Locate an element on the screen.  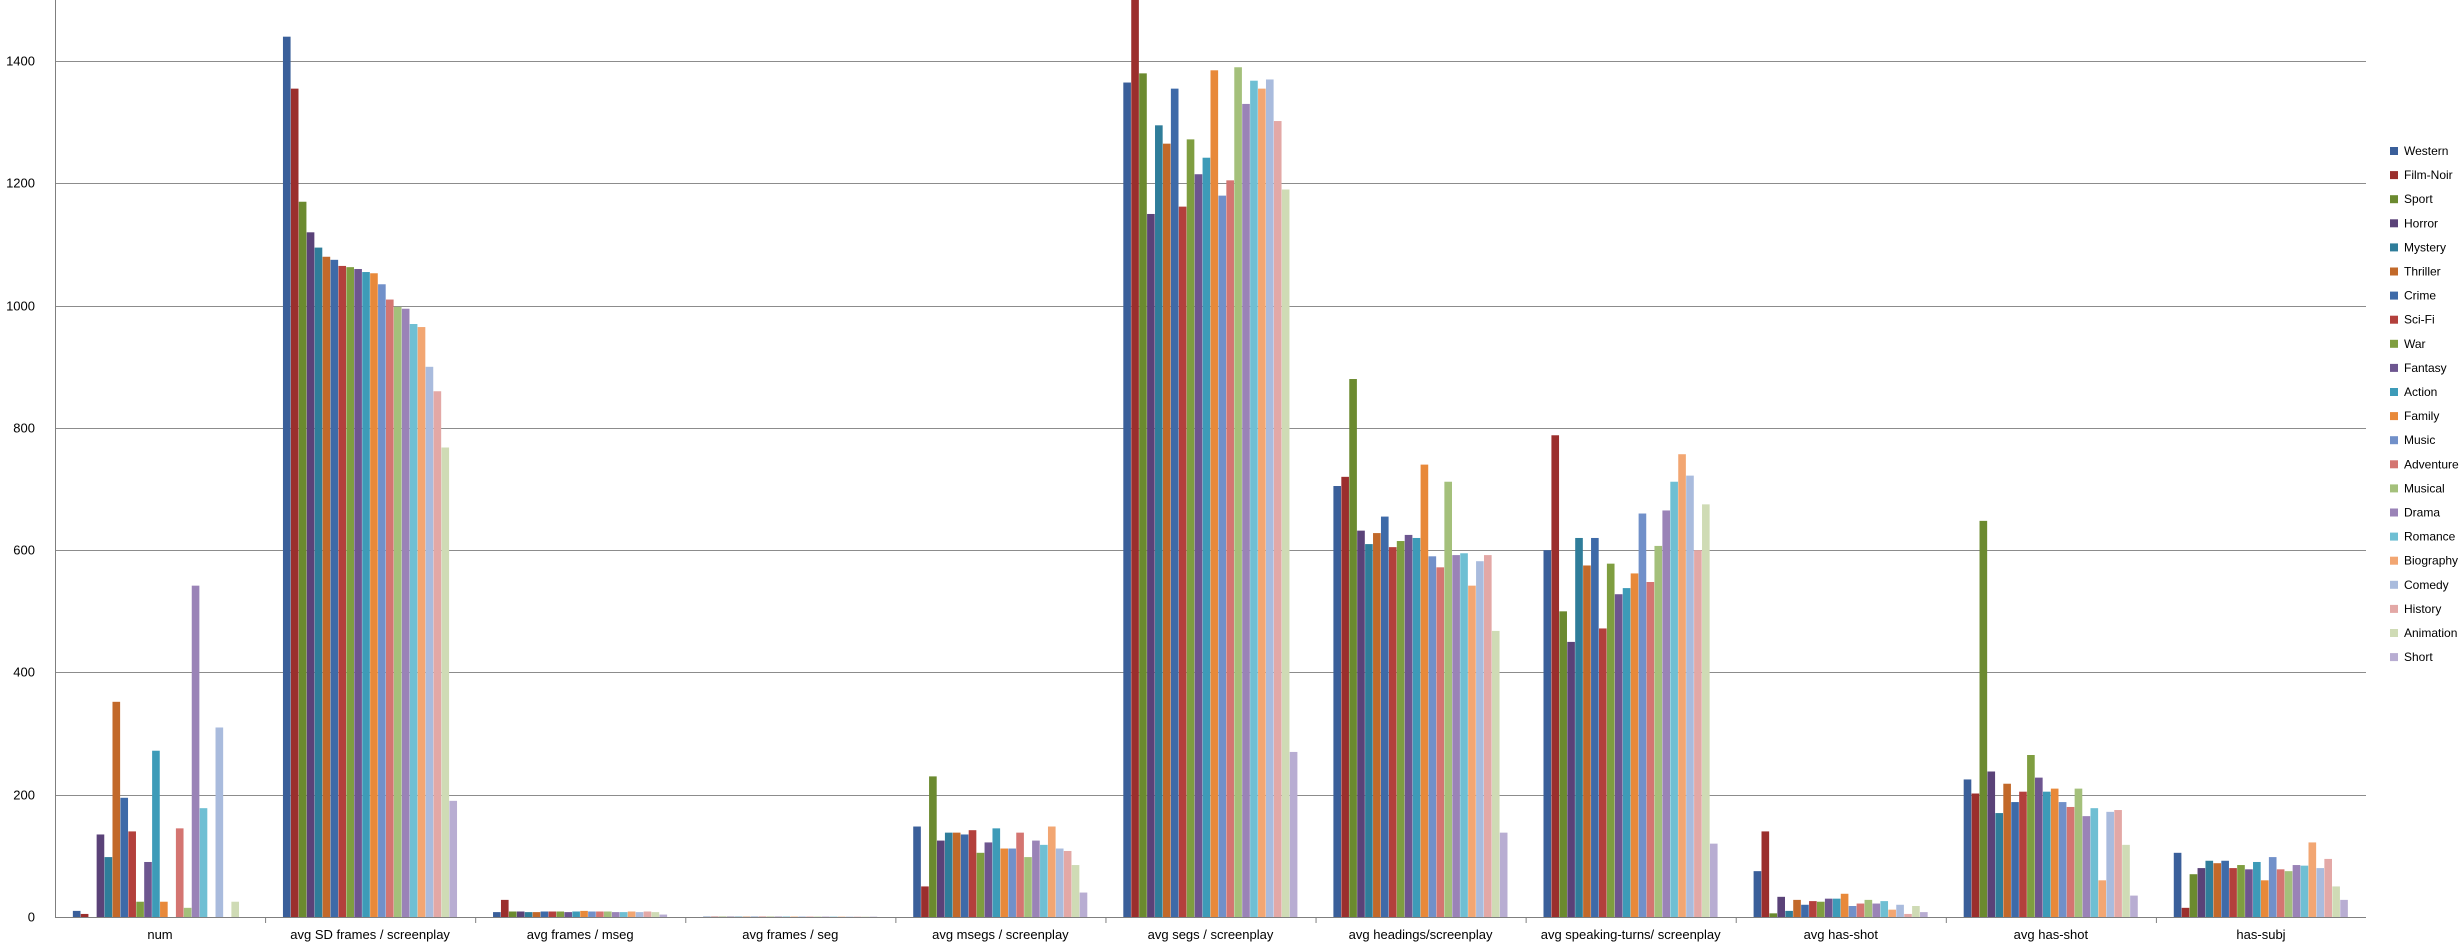
bar-history is located at coordinates (437, 654).